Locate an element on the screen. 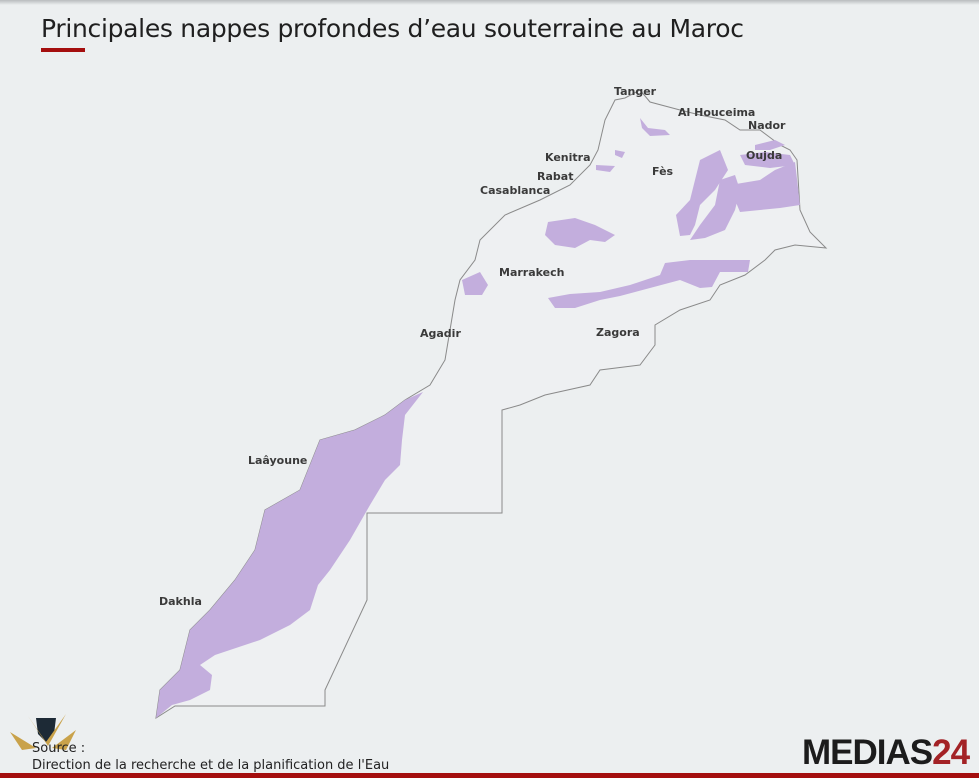 The height and width of the screenshot is (778, 979). aquifer-oujda is located at coordinates (767, 160).